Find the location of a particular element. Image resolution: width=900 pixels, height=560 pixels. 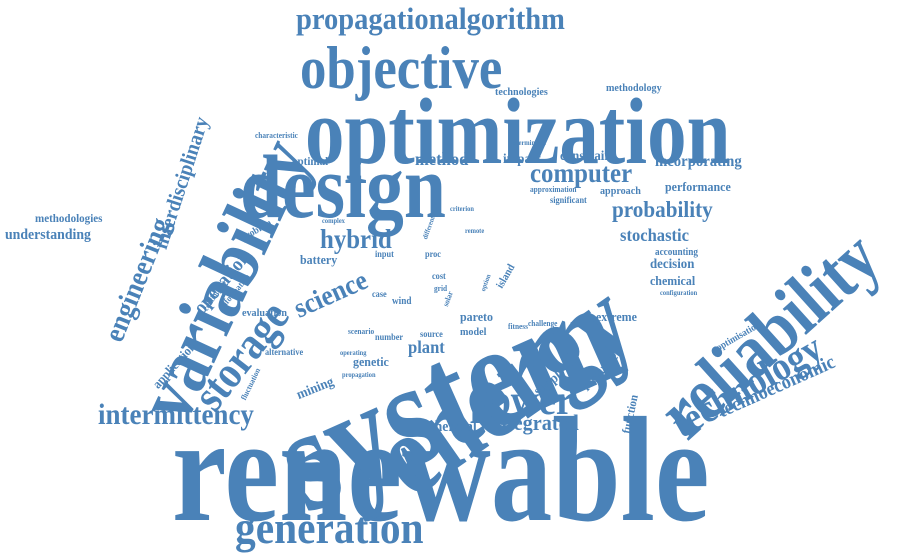

word-decision: decision is located at coordinates (672, 264).